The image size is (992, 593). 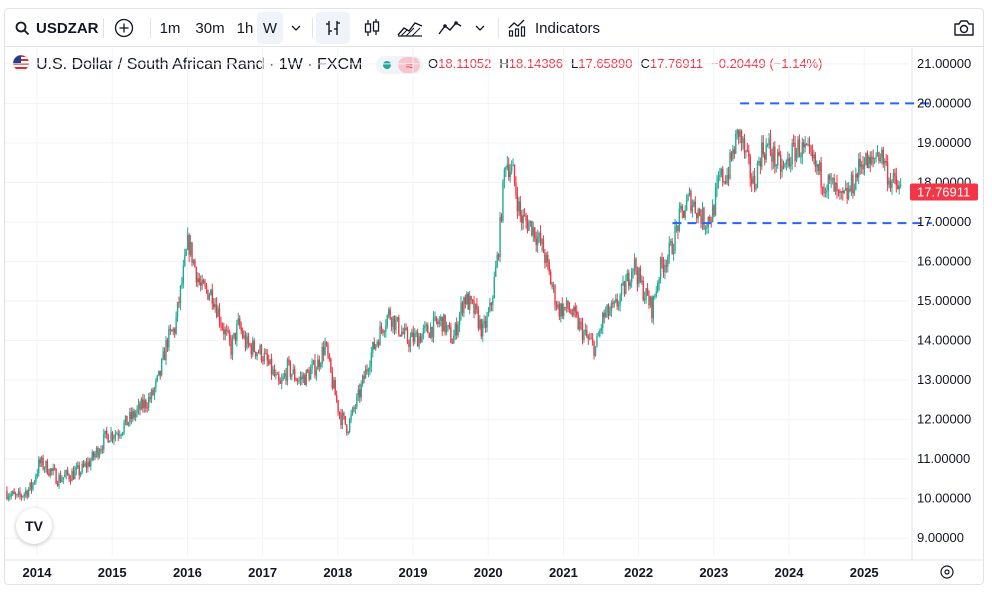 What do you see at coordinates (150, 28) in the screenshot?
I see `toolbar-separator` at bounding box center [150, 28].